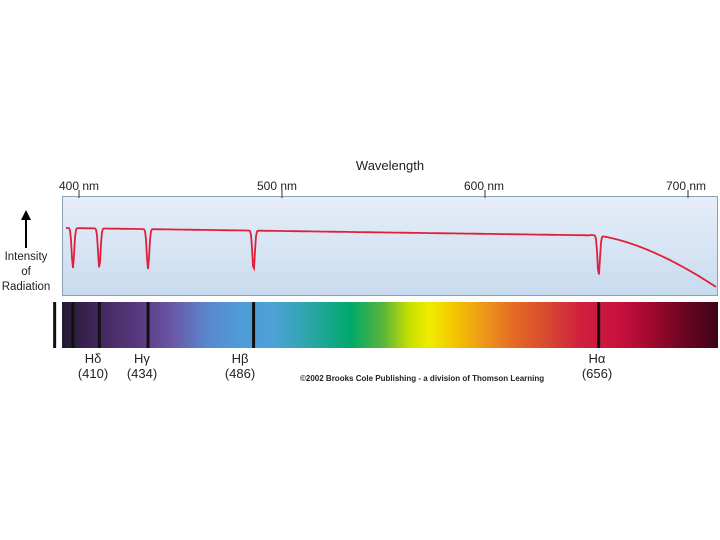  I want to click on spectrum-bar, so click(390, 325).